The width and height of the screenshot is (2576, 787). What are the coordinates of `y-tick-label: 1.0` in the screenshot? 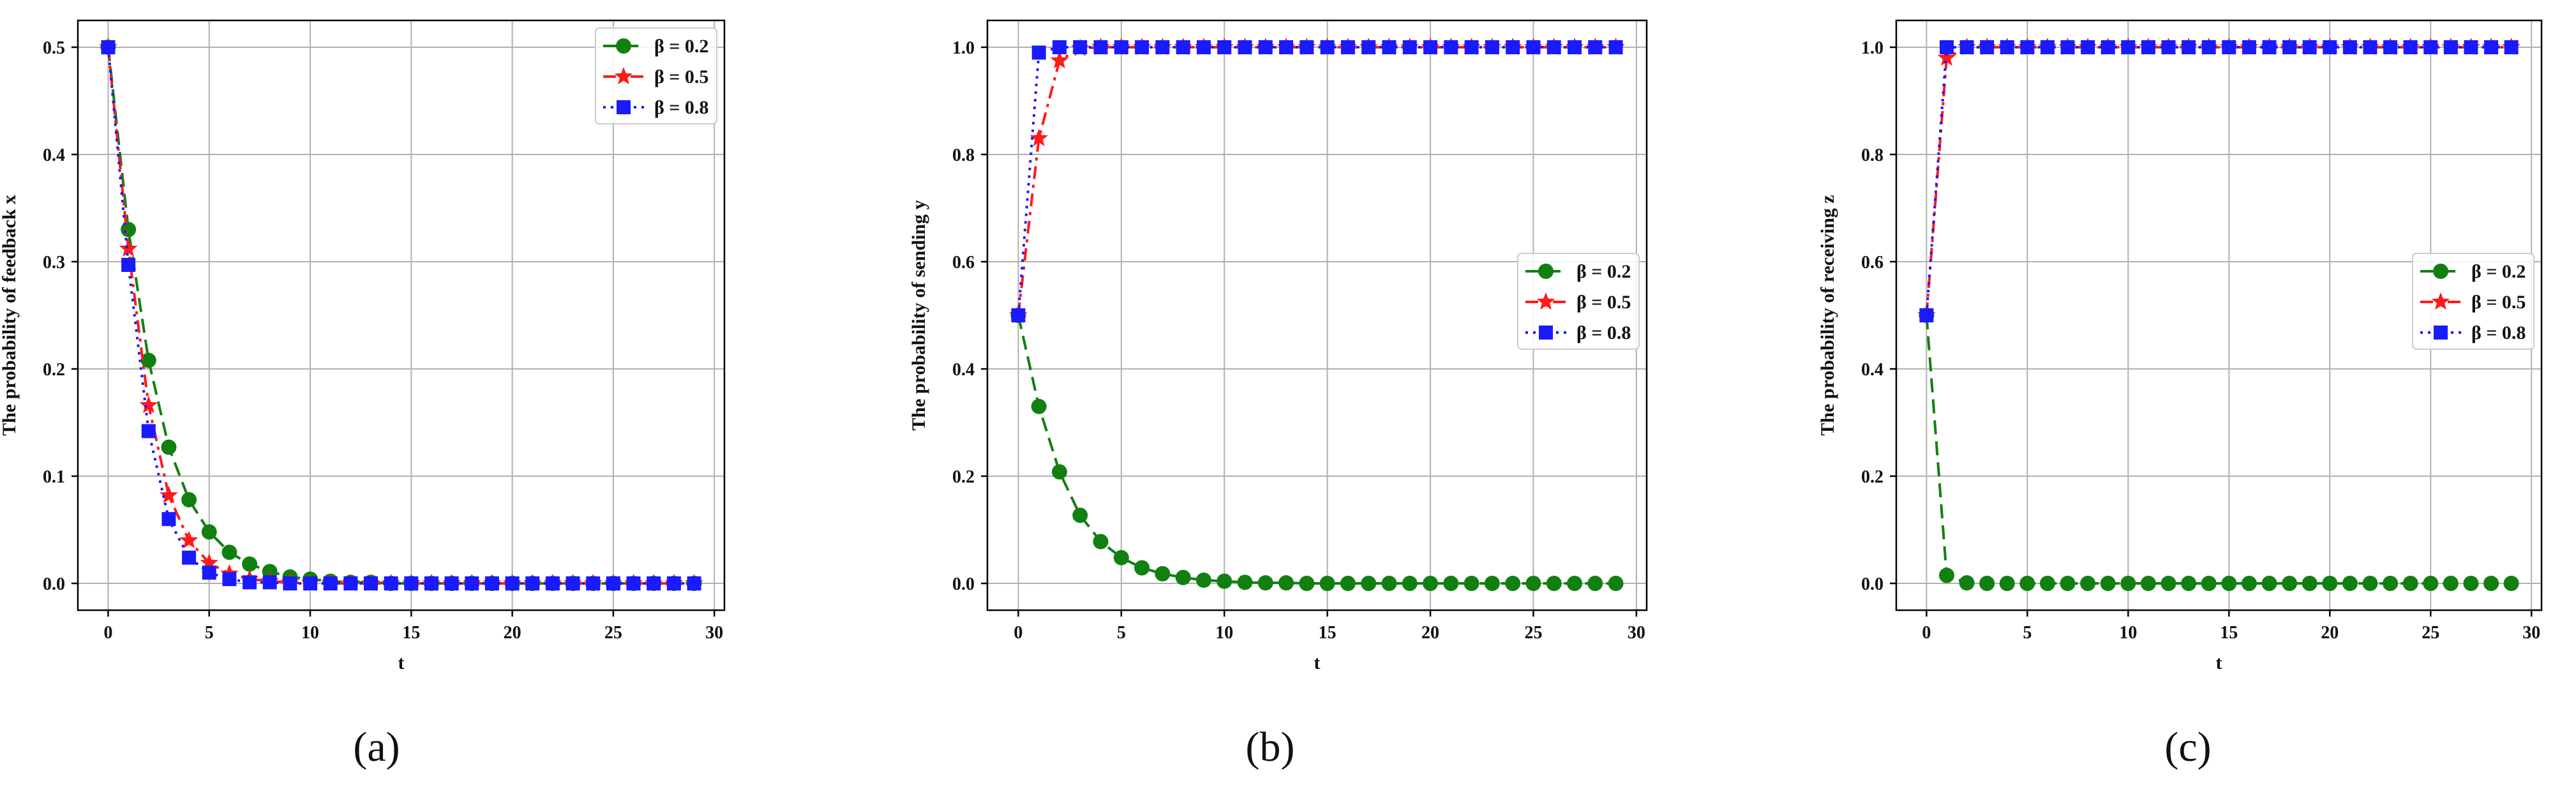 It's located at (1872, 48).